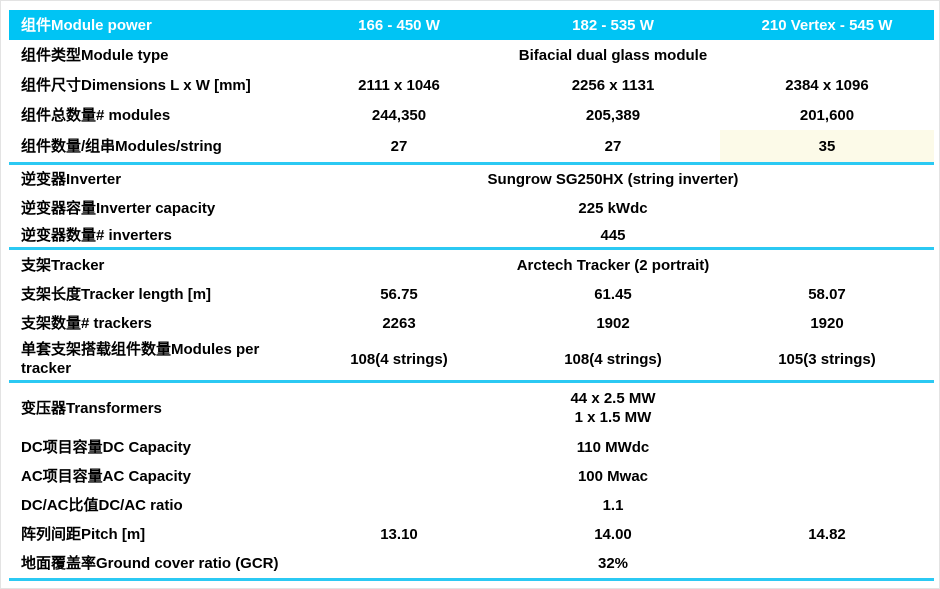  What do you see at coordinates (399, 534) in the screenshot?
I see `row-value: 13.10` at bounding box center [399, 534].